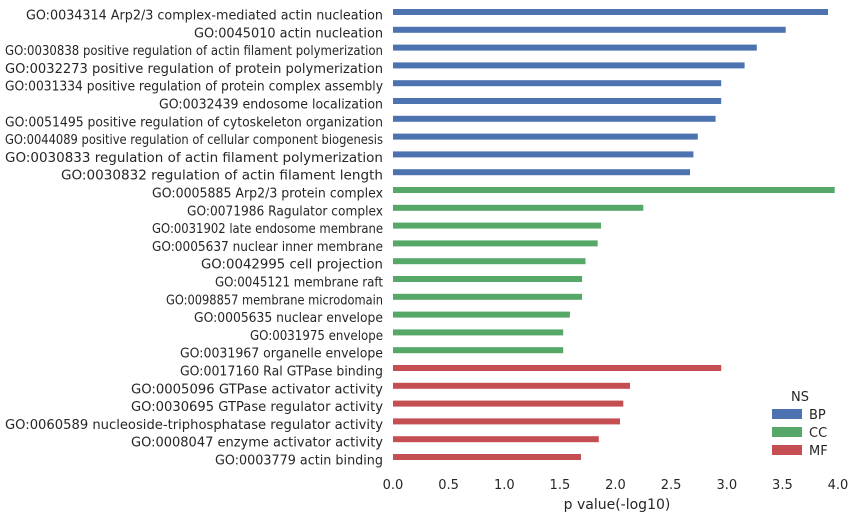 Image resolution: width=855 pixels, height=518 pixels. What do you see at coordinates (299, 461) in the screenshot?
I see `category-label-25: GO:0003779 actin binding` at bounding box center [299, 461].